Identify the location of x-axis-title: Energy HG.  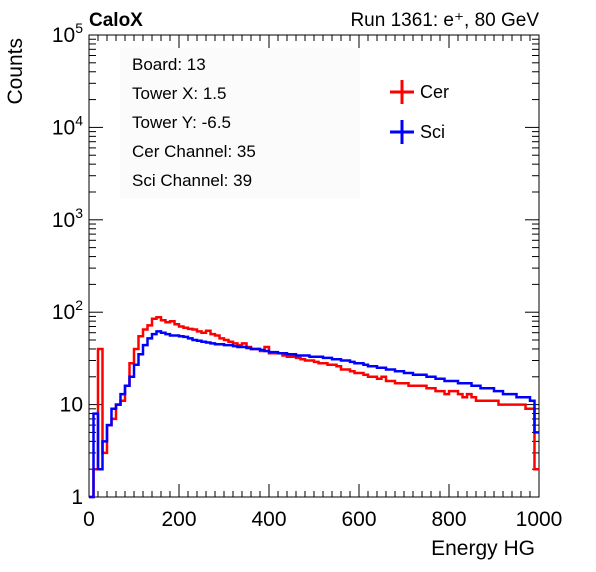
(483, 548).